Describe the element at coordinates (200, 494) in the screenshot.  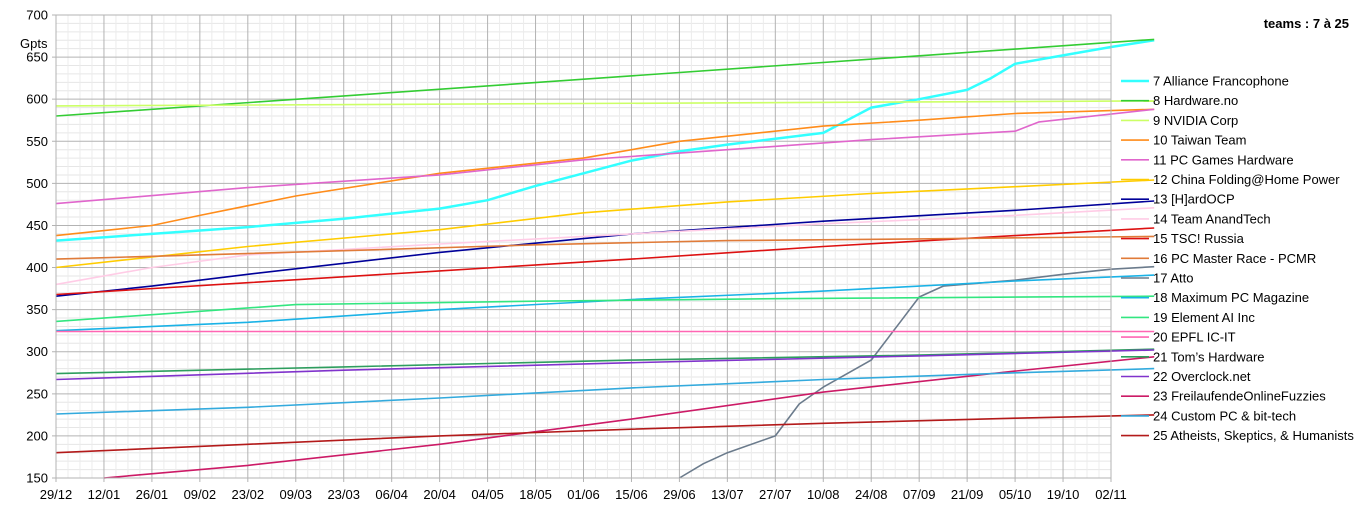
I see `x-tick-label: 09/02` at that location.